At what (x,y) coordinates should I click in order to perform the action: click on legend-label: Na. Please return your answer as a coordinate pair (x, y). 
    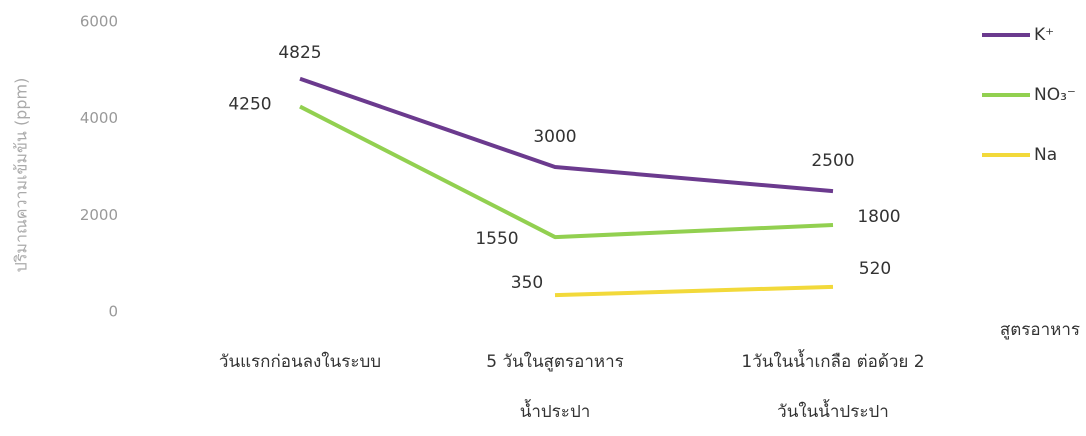
    Looking at the image, I should click on (1045, 155).